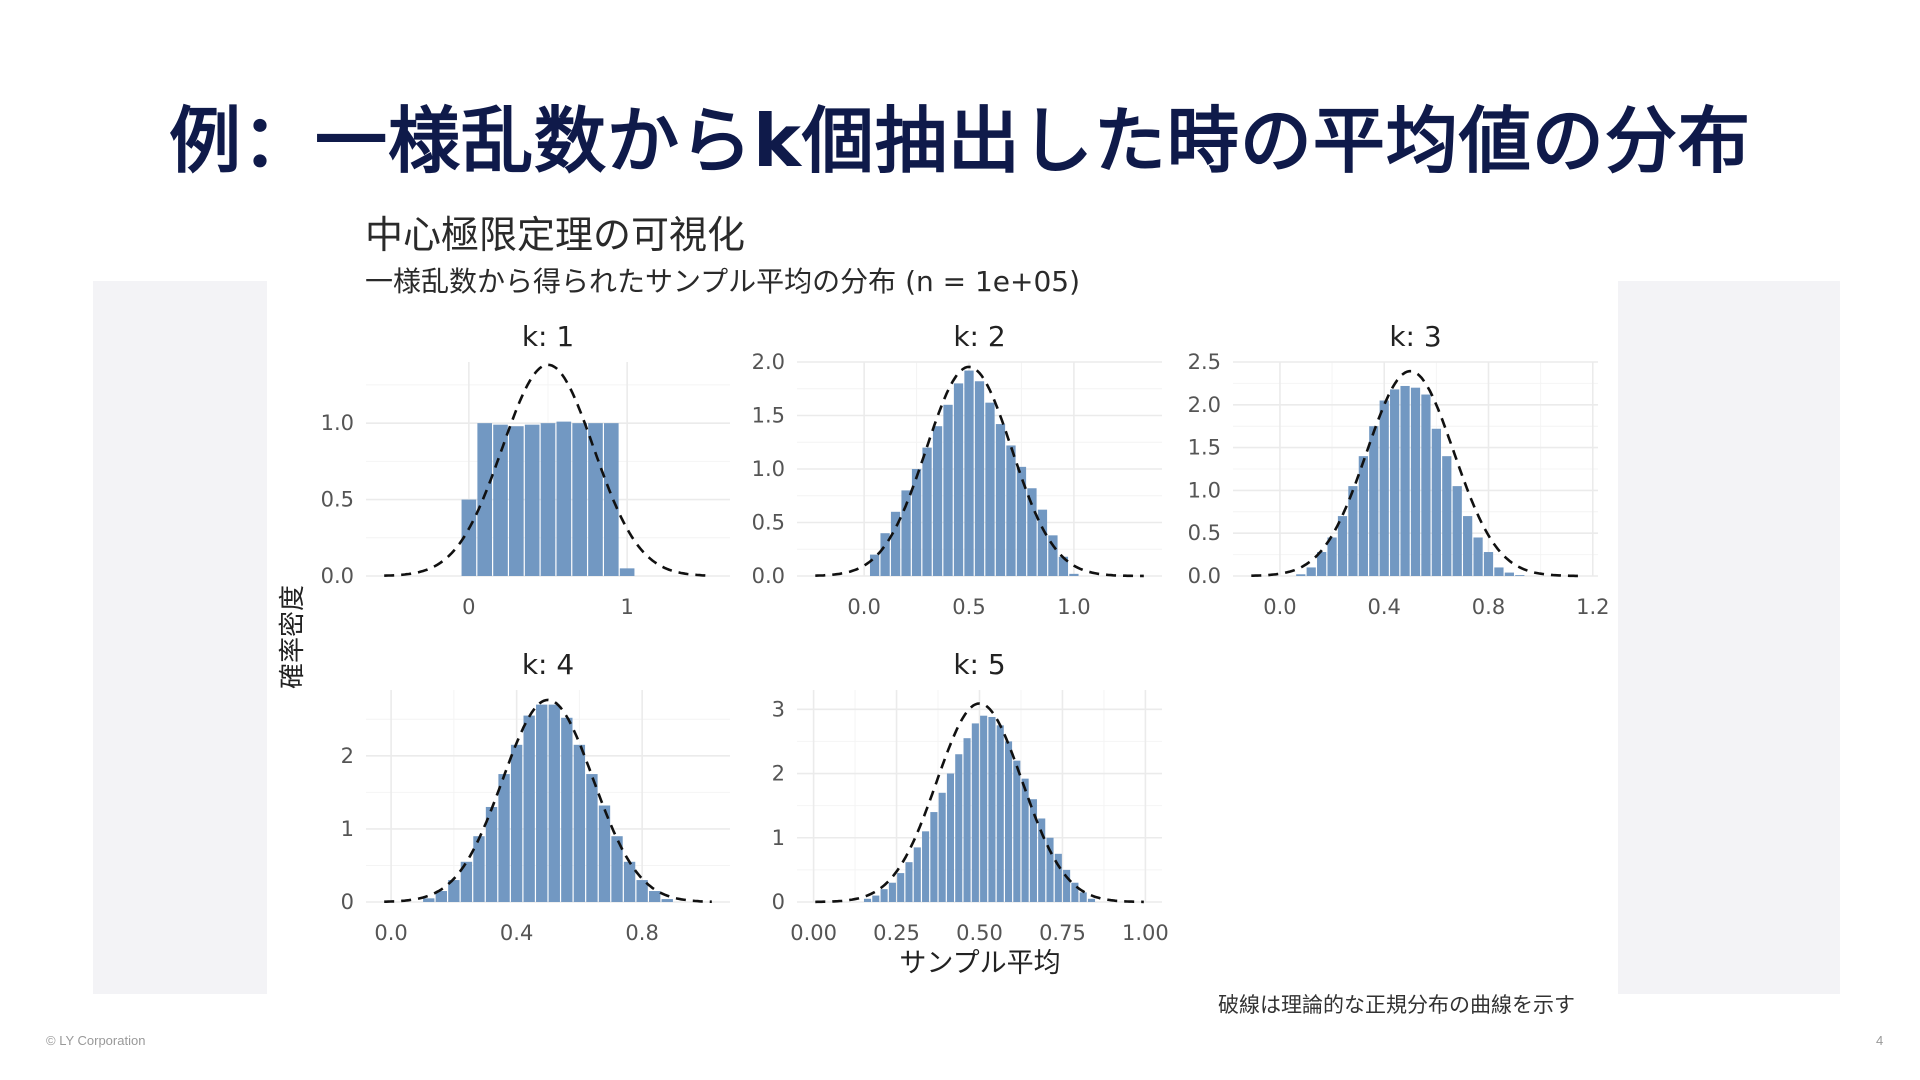 The width and height of the screenshot is (1920, 1080). Describe the element at coordinates (723, 281) in the screenshot. I see `figure-subtitle: 一様乱数から得られたサンプル平均の分布 (n = 1e+05)` at that location.